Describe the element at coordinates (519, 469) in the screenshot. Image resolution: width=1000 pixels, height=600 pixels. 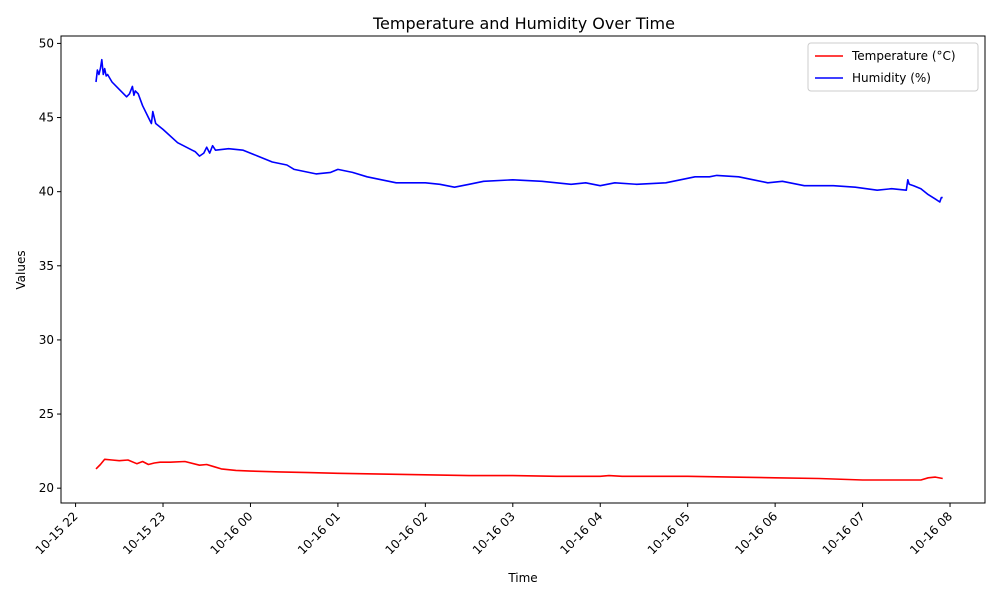
I see `series-line-temperature` at that location.